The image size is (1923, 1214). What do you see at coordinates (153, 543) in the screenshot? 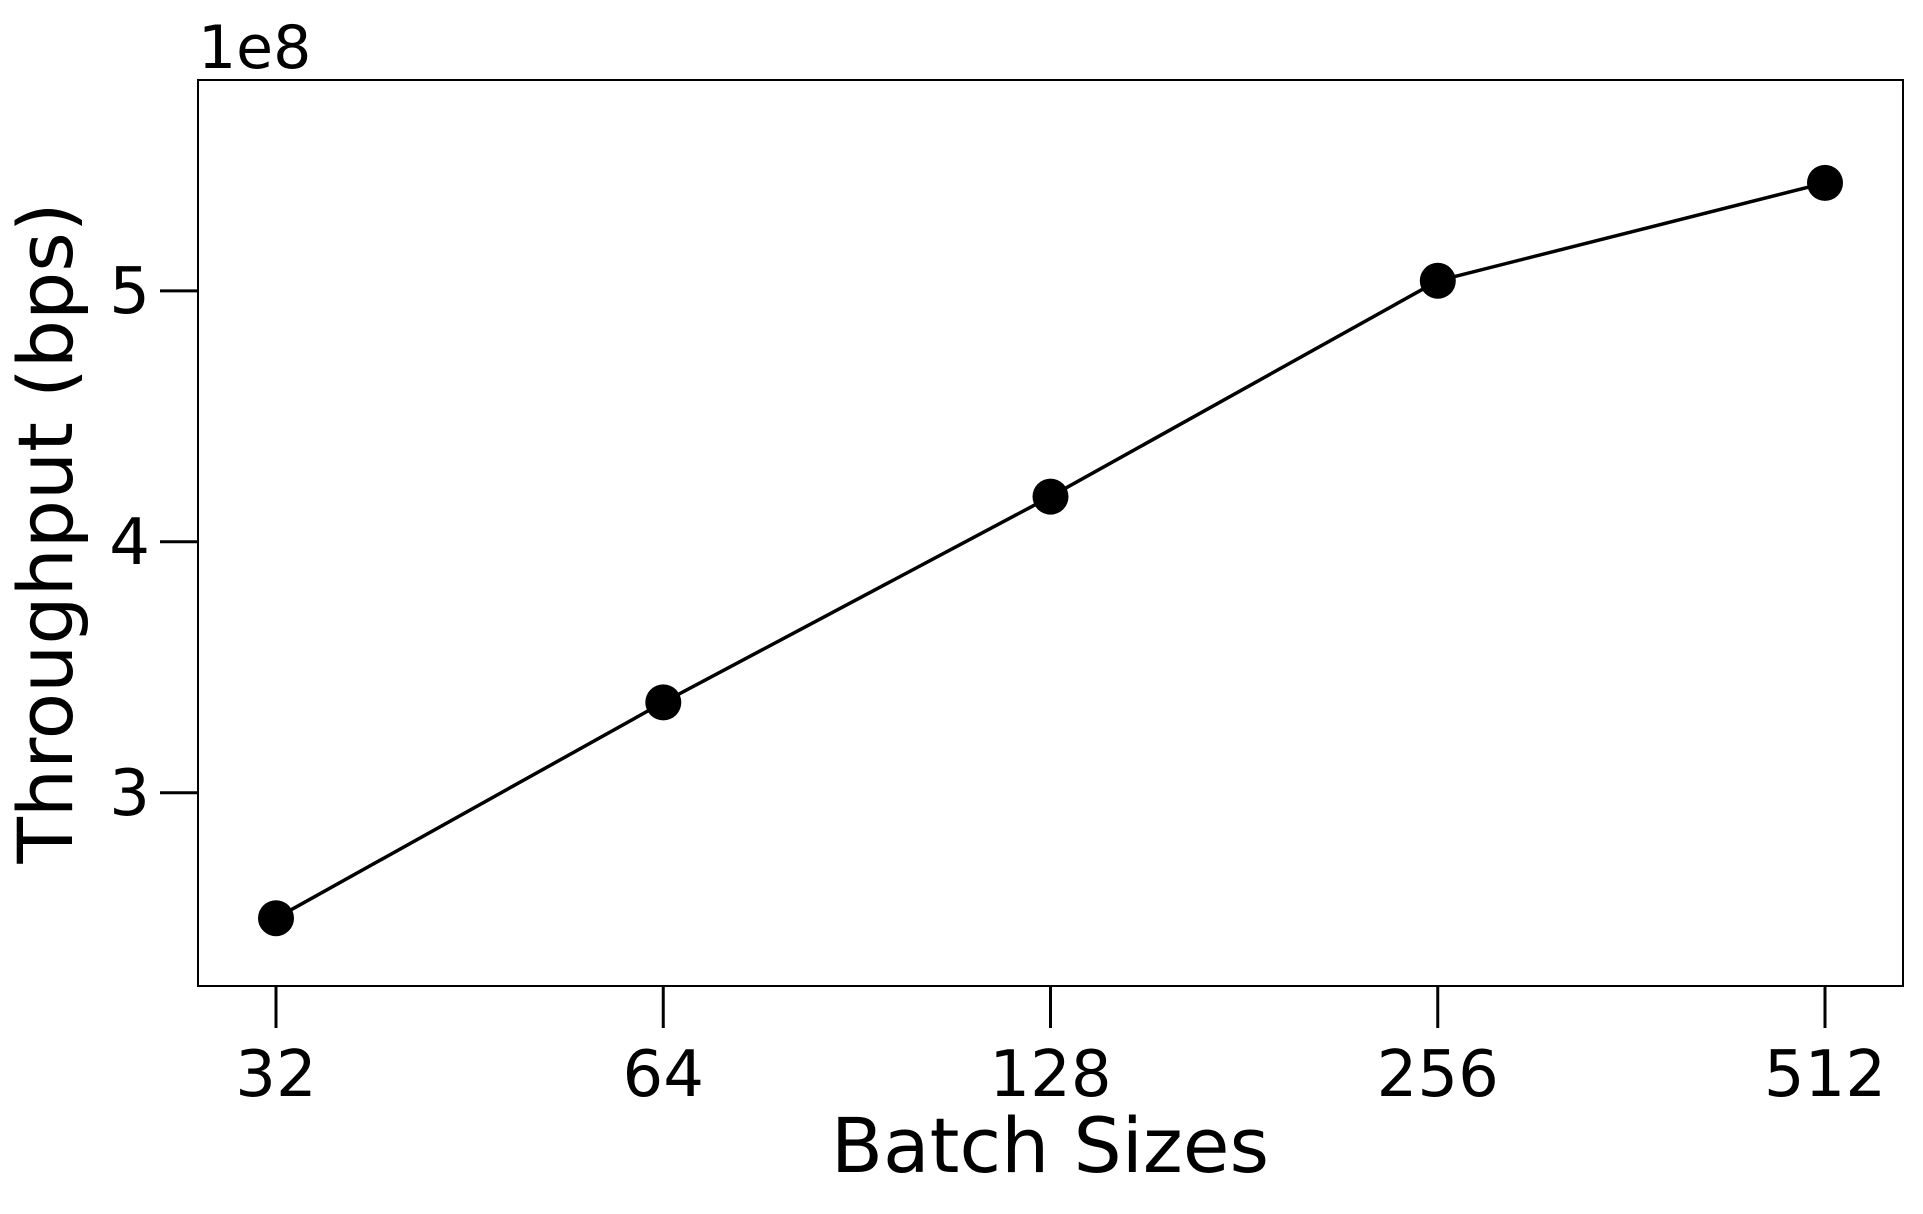
I see `y-axis-ticks: 3 4 5` at bounding box center [153, 543].